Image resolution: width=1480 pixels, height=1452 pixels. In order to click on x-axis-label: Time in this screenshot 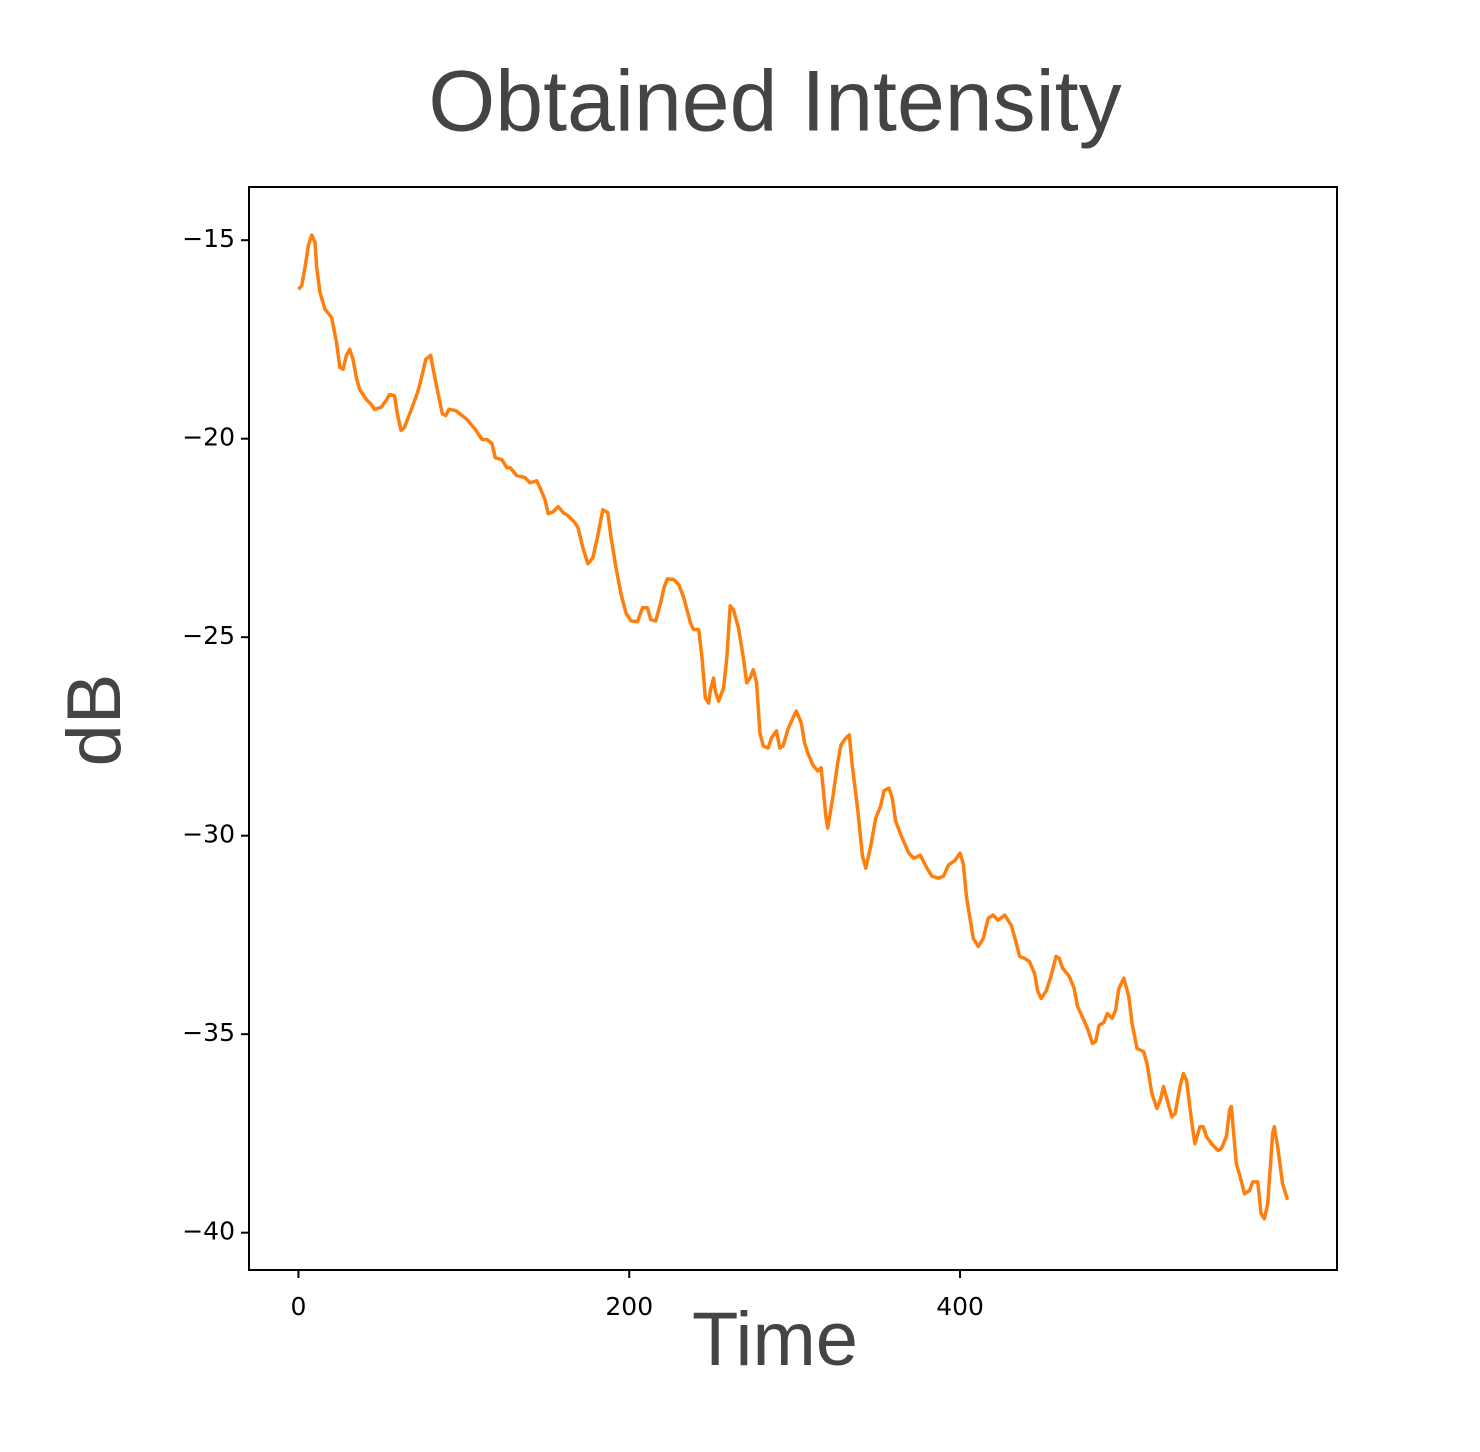, I will do `click(775, 1339)`.